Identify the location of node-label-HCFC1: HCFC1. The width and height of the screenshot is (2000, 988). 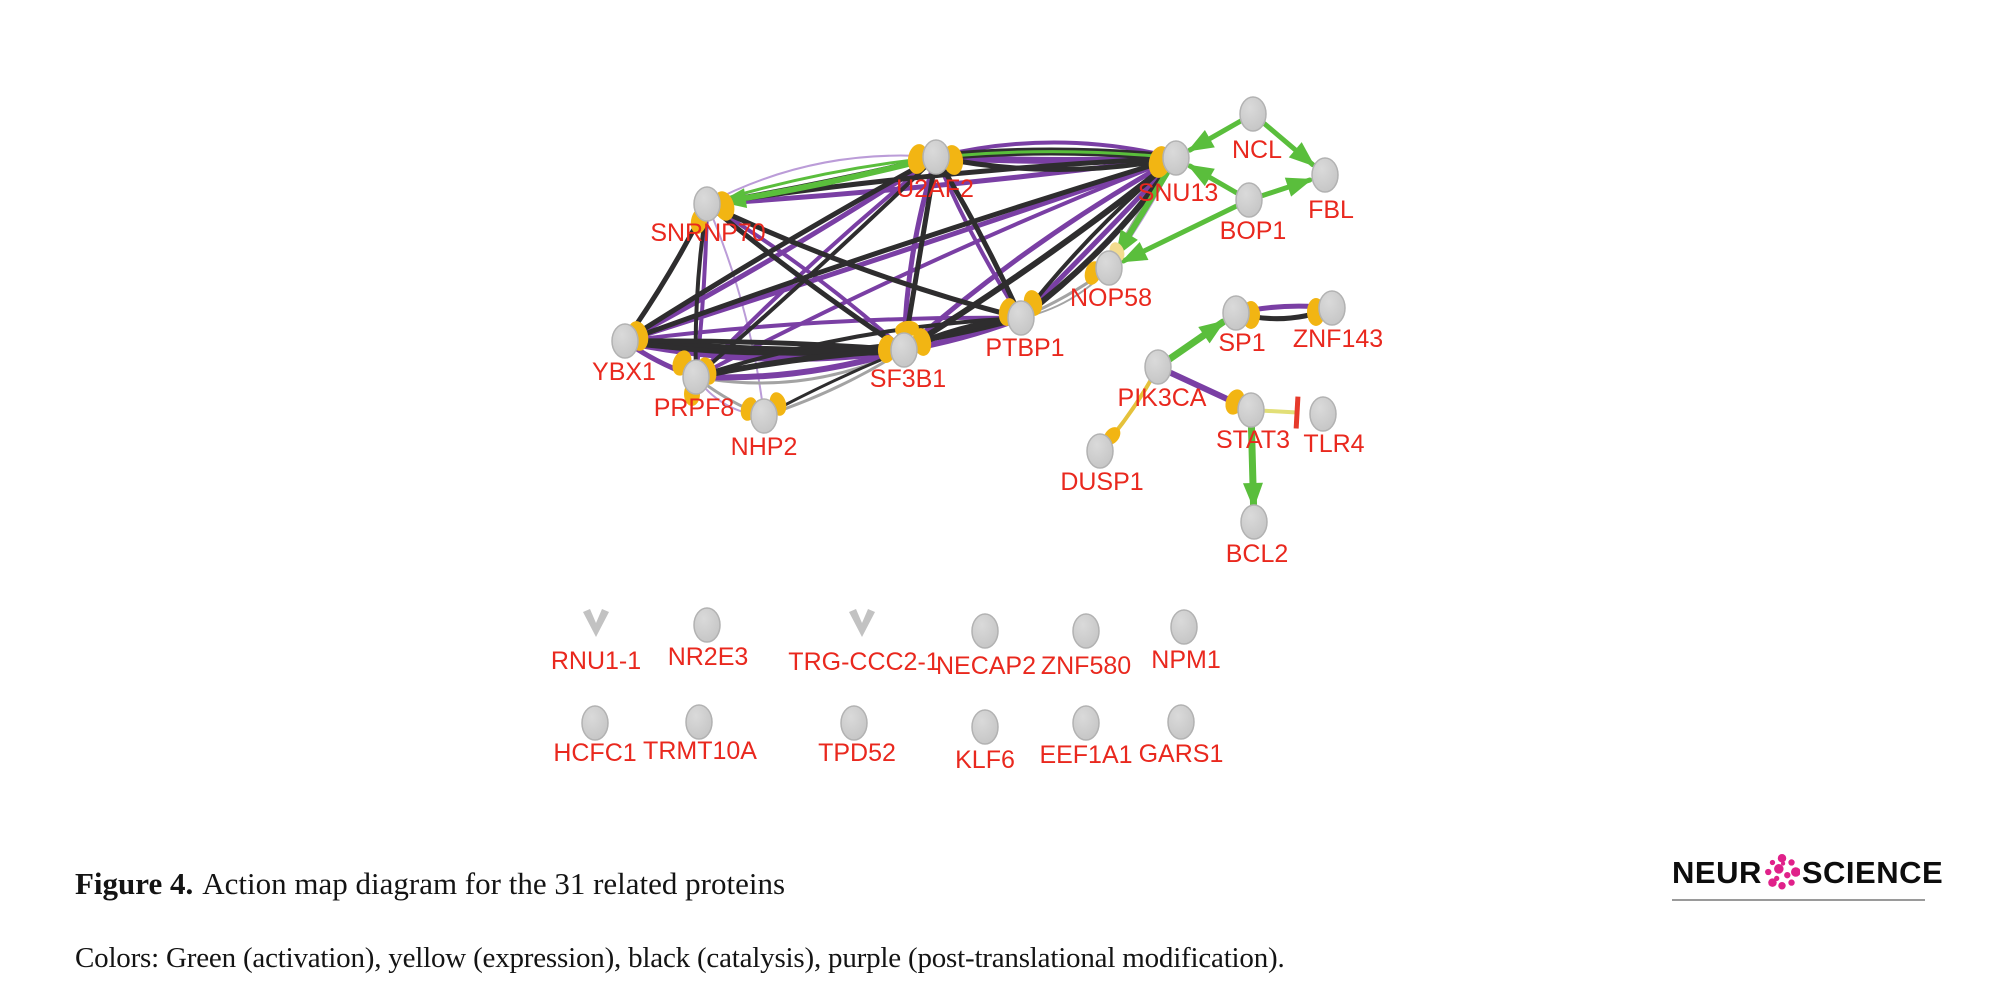
(594, 753).